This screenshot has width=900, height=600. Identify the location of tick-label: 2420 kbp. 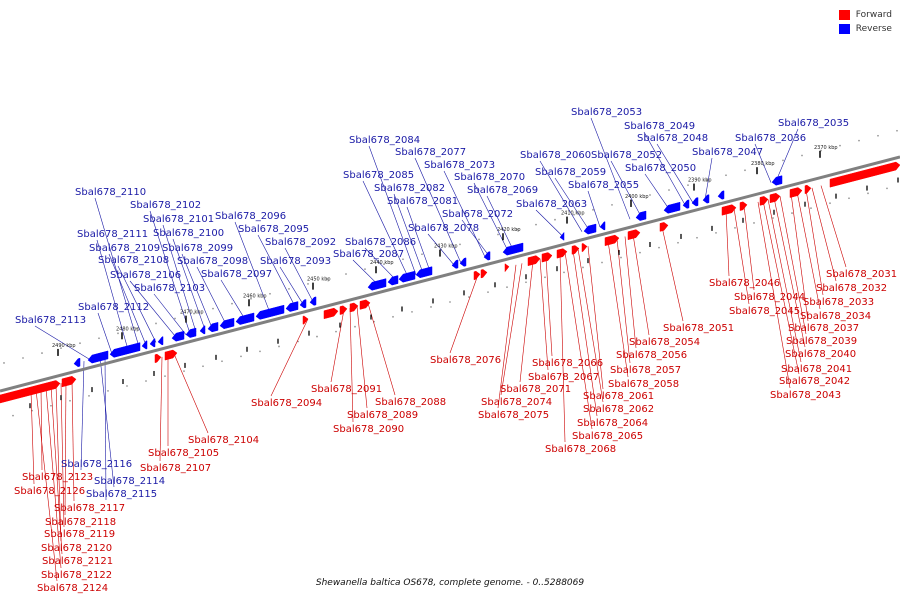
(509, 230).